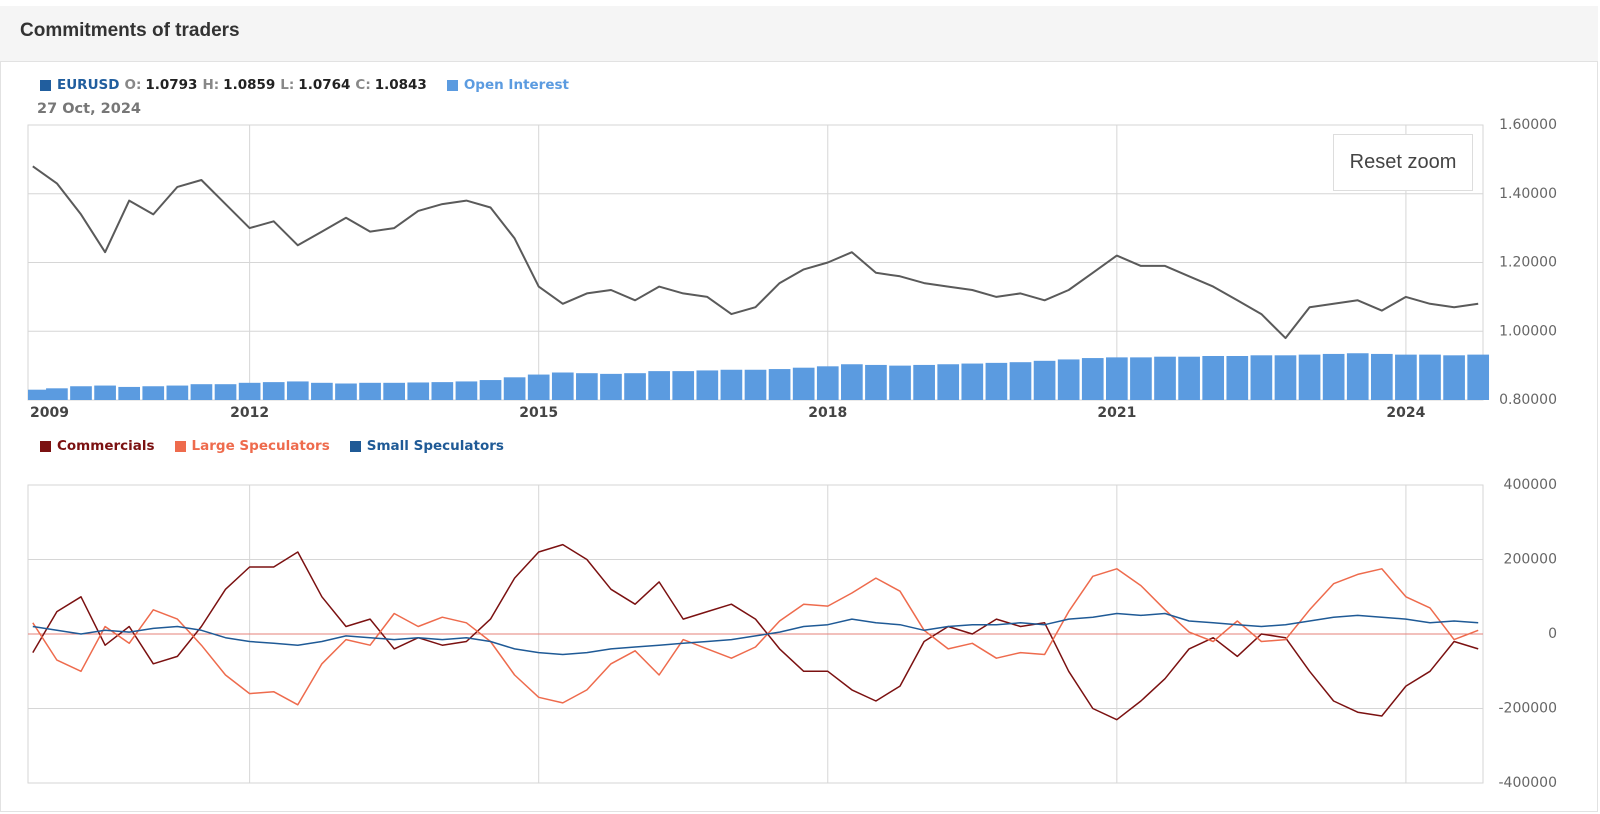 Image resolution: width=1600 pixels, height=814 pixels. Describe the element at coordinates (89, 109) in the screenshot. I see `date: 27 Oct, 2024` at that location.